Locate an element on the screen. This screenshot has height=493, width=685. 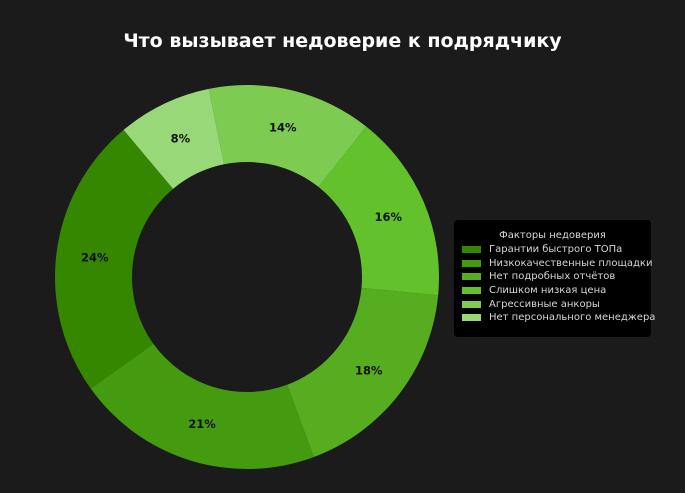
legend-item: Низкокачественные площадки is located at coordinates (557, 264).